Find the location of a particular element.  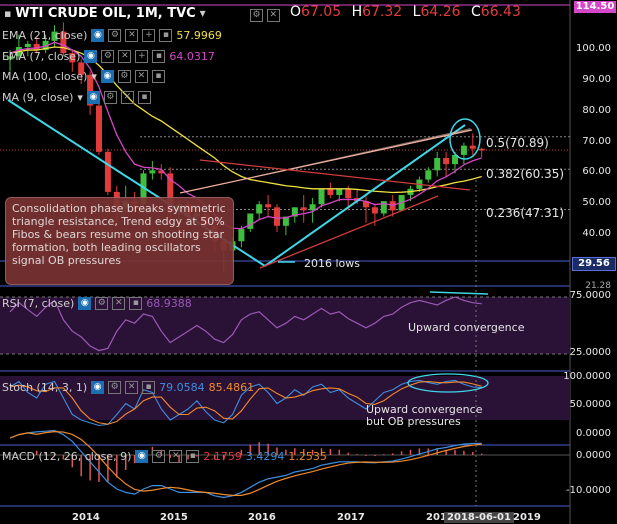

legend-ma100: MA (100, close) ▾ ◉ ⚙ ✕ ▪ is located at coordinates (83, 76).